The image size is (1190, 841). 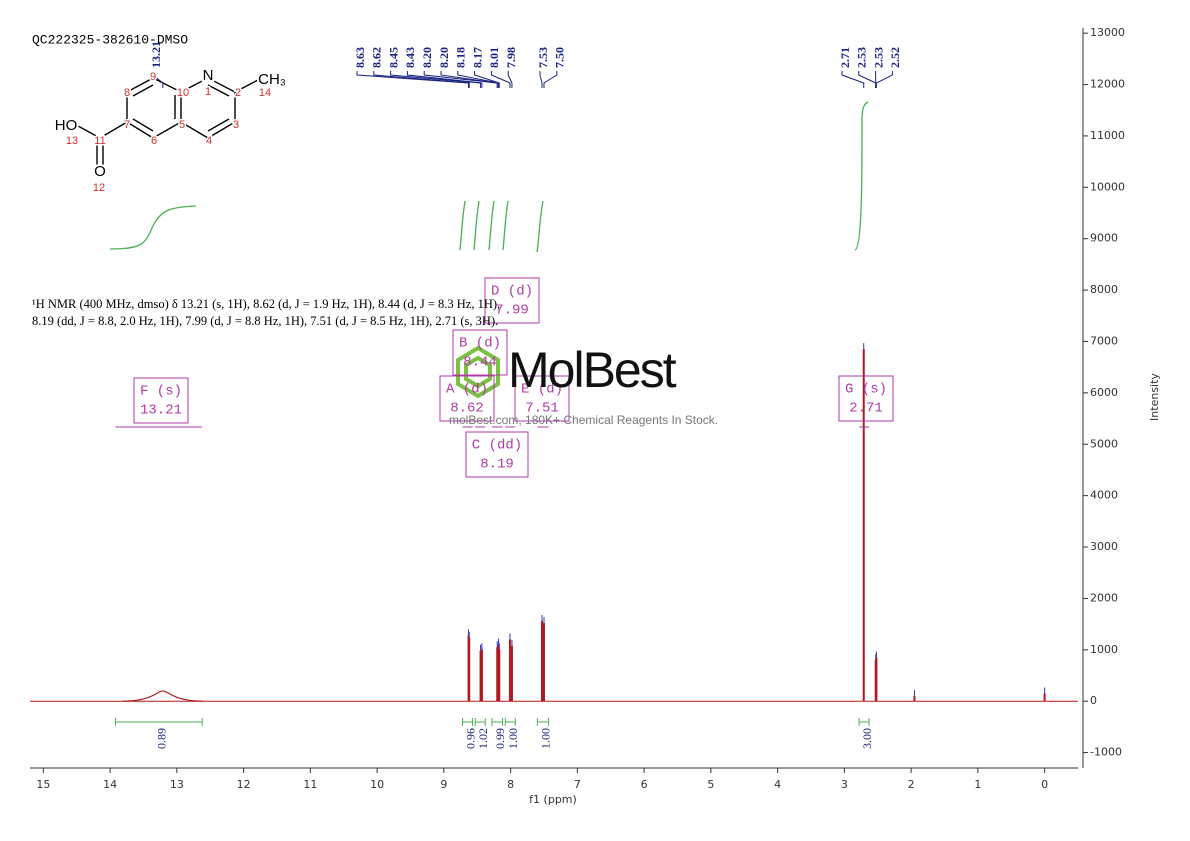 What do you see at coordinates (461, 57) in the screenshot?
I see `peak-label: 8.18` at bounding box center [461, 57].